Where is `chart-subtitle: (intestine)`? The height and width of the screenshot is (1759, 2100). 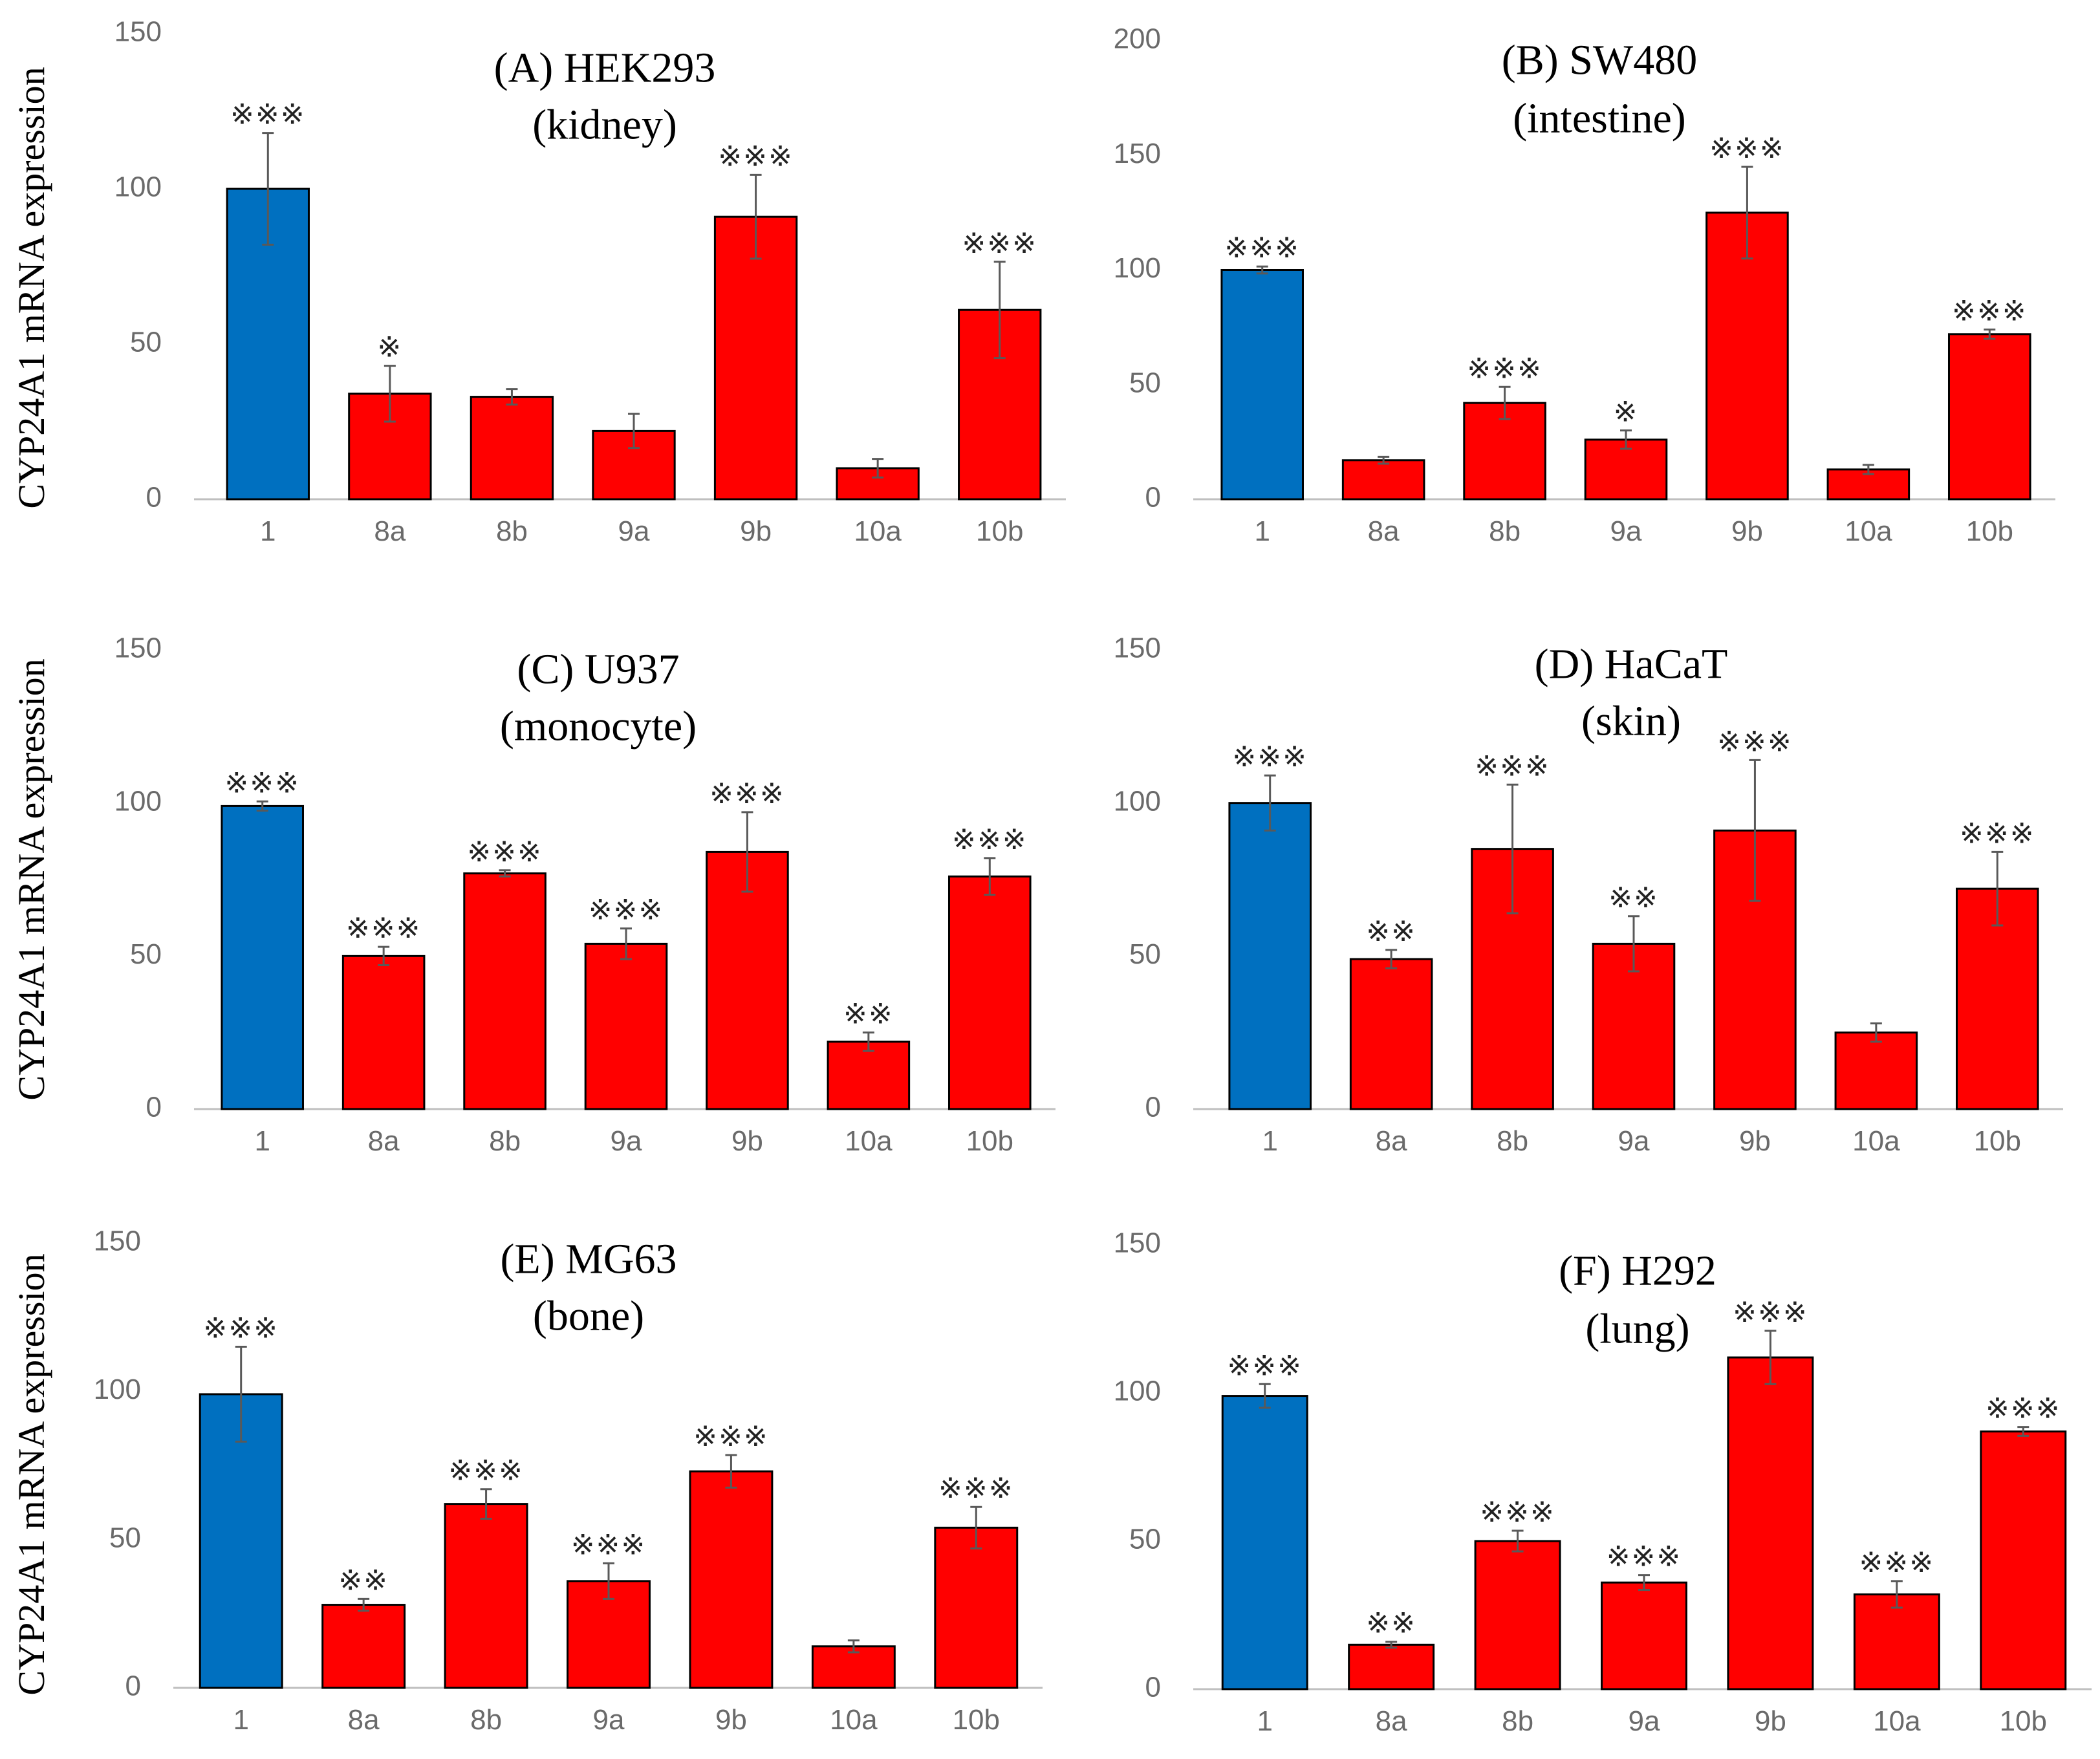
chart-subtitle: (intestine) is located at coordinates (1599, 118).